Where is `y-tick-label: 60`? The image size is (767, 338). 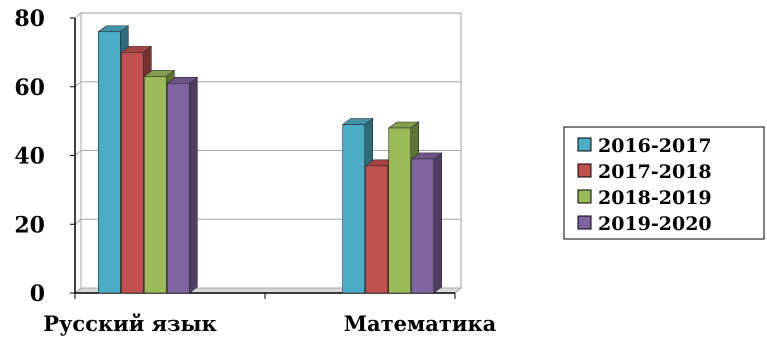 y-tick-label: 60 is located at coordinates (29, 88).